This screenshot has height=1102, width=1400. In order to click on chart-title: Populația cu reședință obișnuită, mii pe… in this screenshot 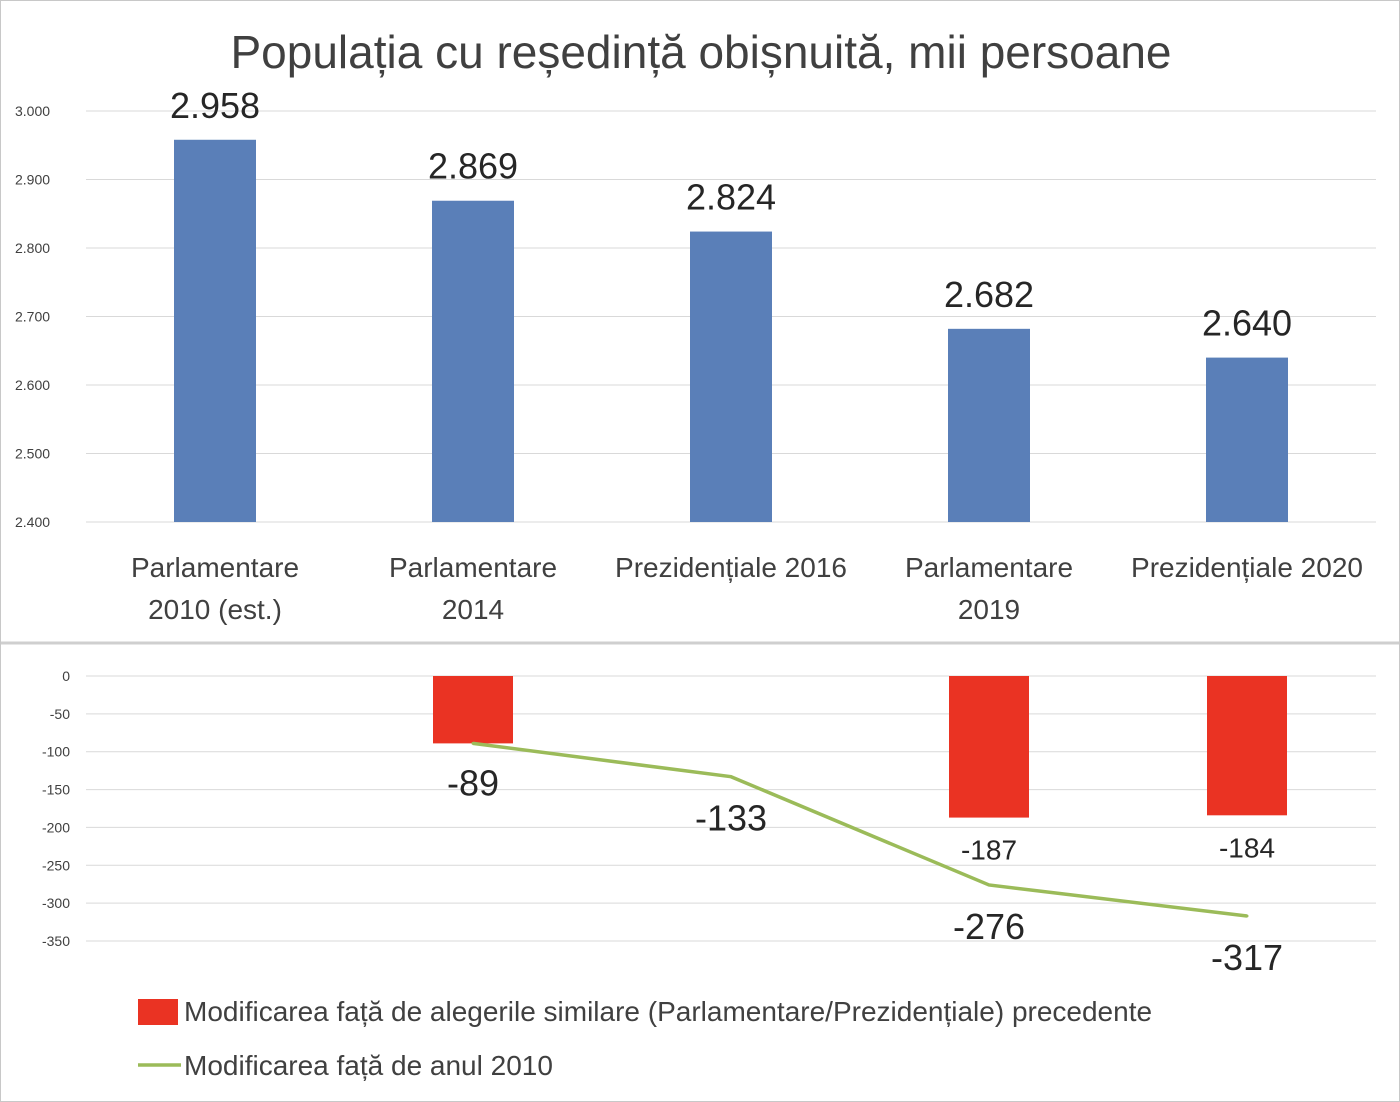, I will do `click(700, 52)`.